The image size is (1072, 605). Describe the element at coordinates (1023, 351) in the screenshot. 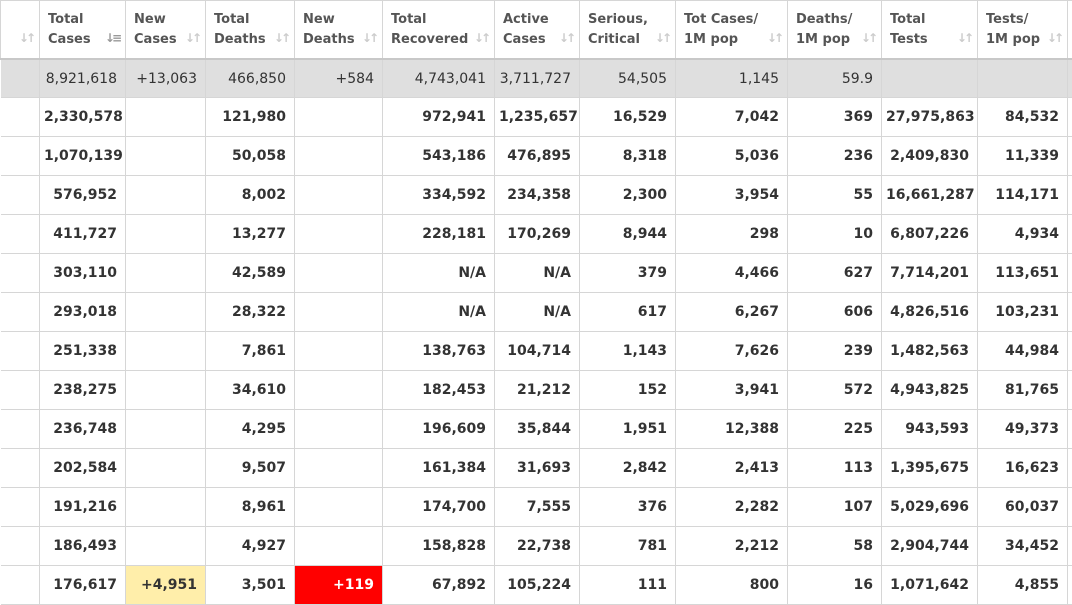

I see `cell-tests-per-1m: 44,984` at that location.